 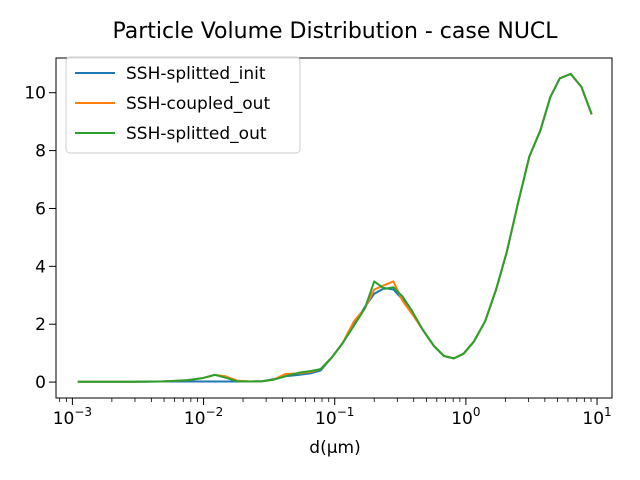 I want to click on x-tick-label-5: 10¹, so click(x=596, y=417).